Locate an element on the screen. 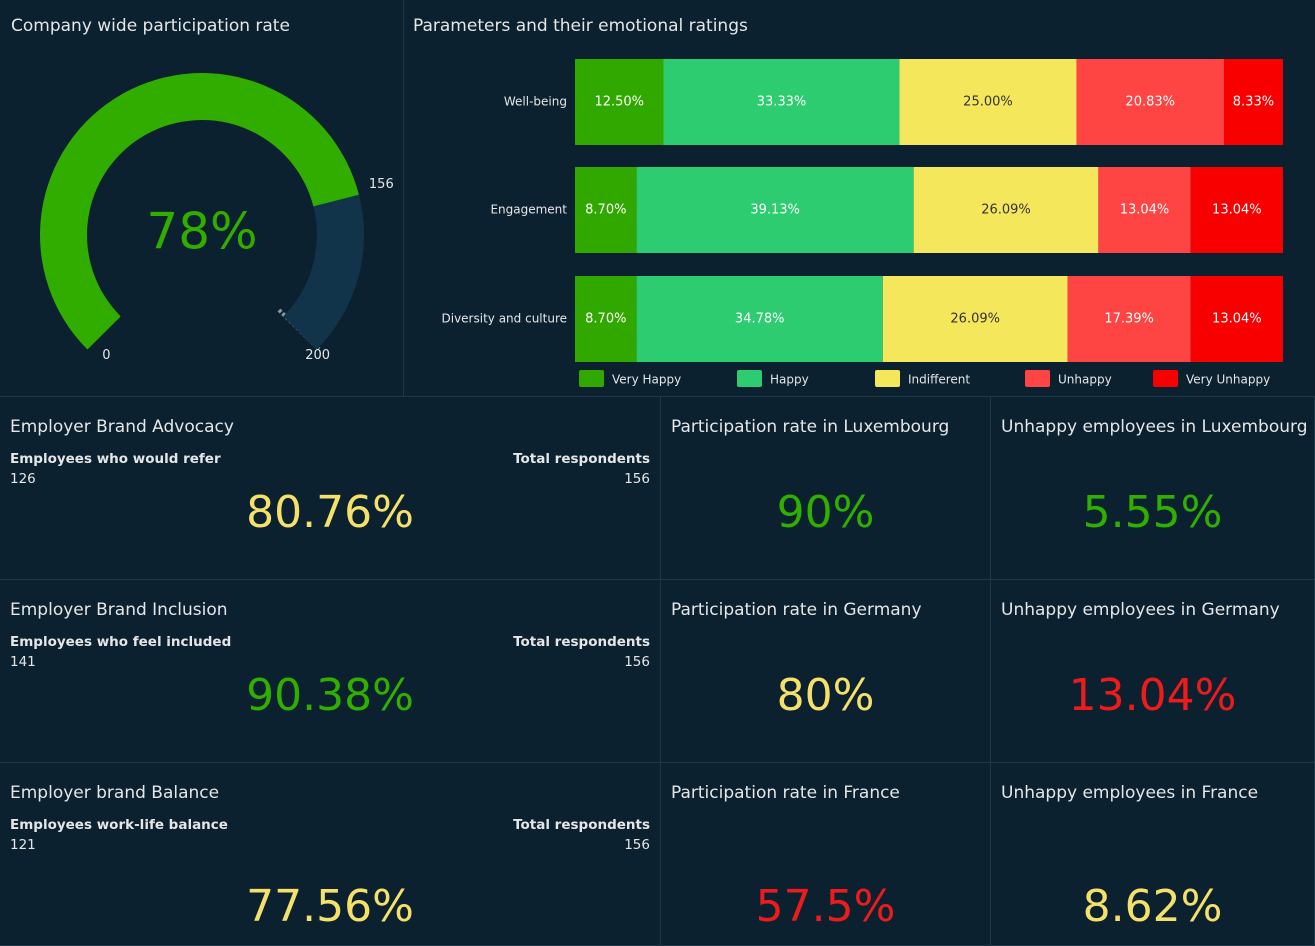 This screenshot has height=946, width=1315. kpi-value: 13.04% is located at coordinates (1152, 695).